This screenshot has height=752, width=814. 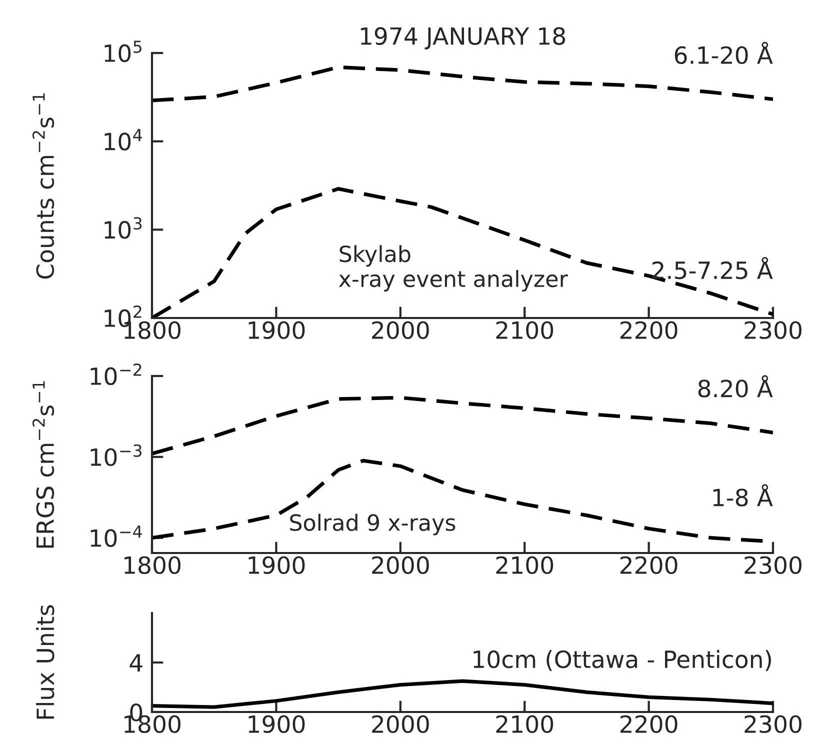 I want to click on series-label: 6.1-20 Å, so click(x=723, y=53).